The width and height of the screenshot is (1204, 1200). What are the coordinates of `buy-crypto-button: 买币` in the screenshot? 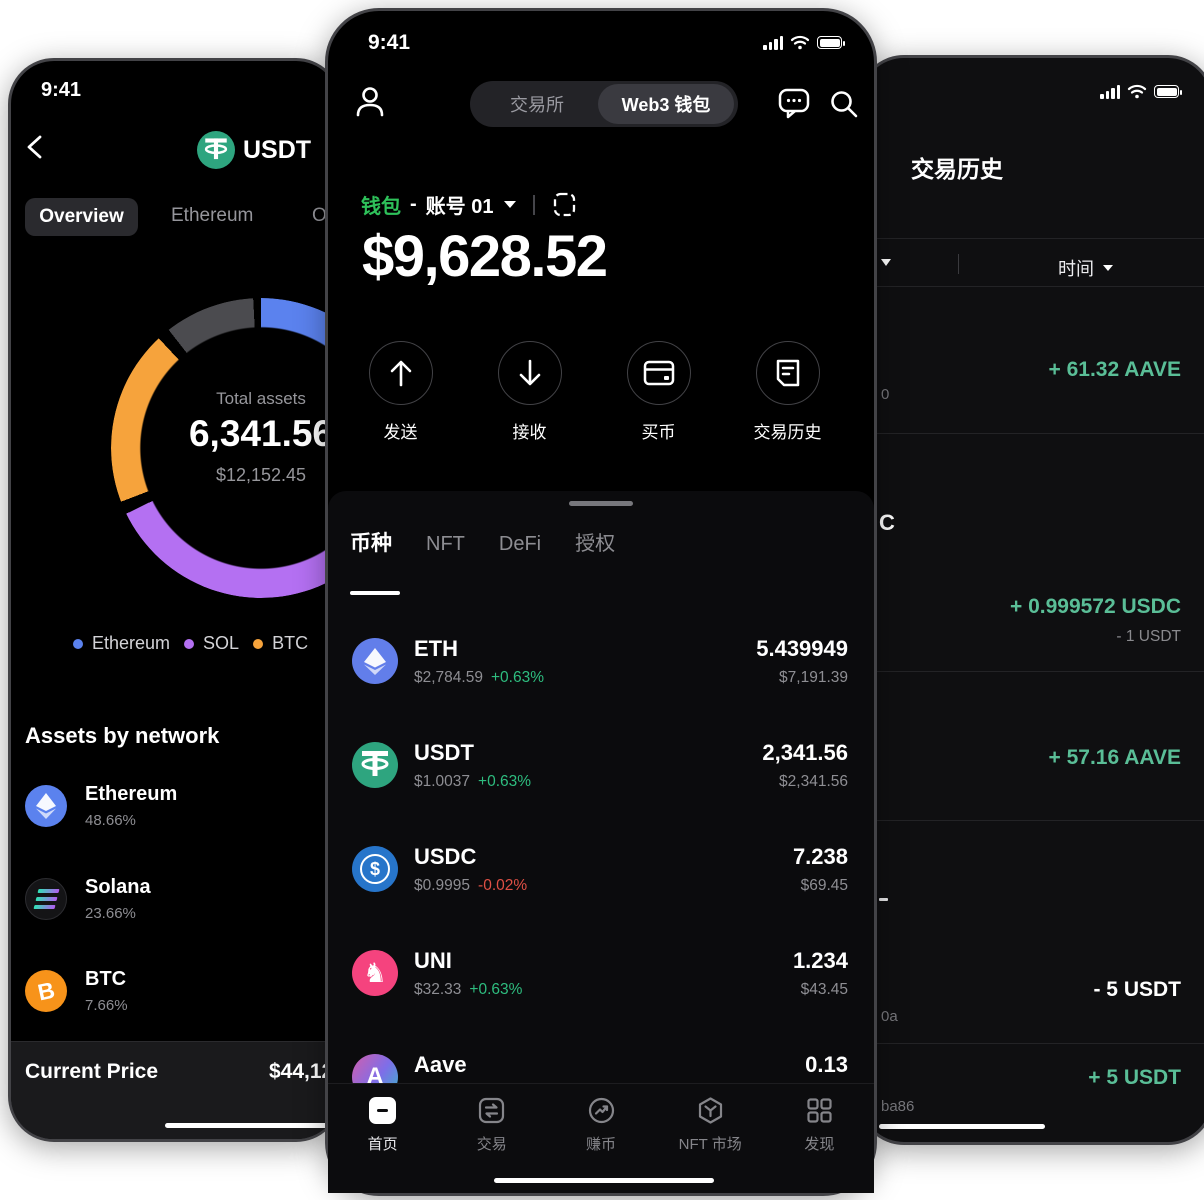 It's located at (658, 392).